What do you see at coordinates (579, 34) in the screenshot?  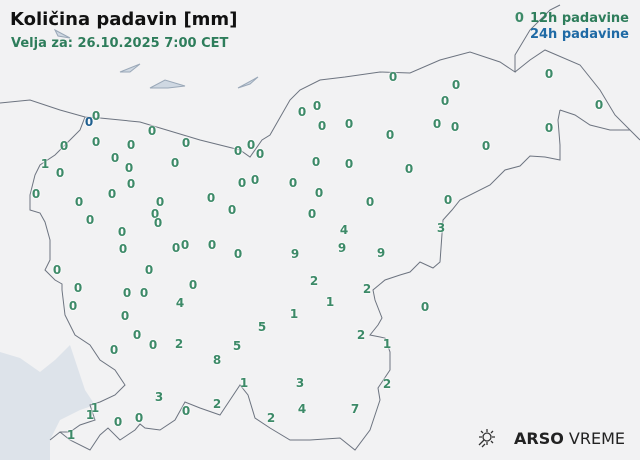 I see `legend-24h: 24h padavine` at bounding box center [579, 34].